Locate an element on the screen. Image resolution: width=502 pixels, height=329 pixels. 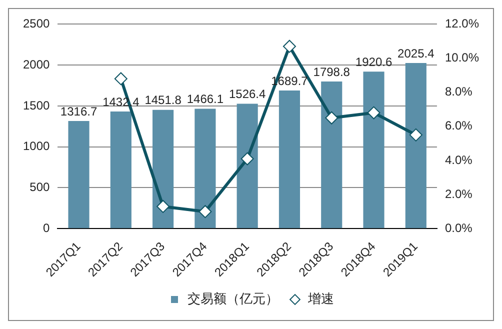
legend-label: 交易额（亿元） is located at coordinates (233, 298).